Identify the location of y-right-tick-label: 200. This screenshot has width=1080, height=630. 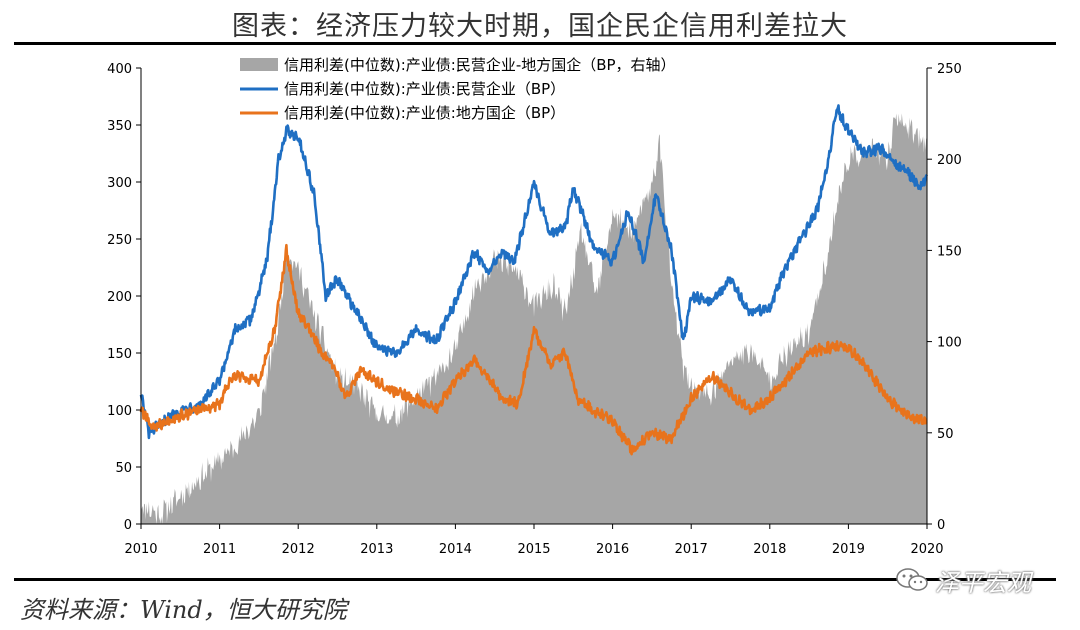
(949, 160).